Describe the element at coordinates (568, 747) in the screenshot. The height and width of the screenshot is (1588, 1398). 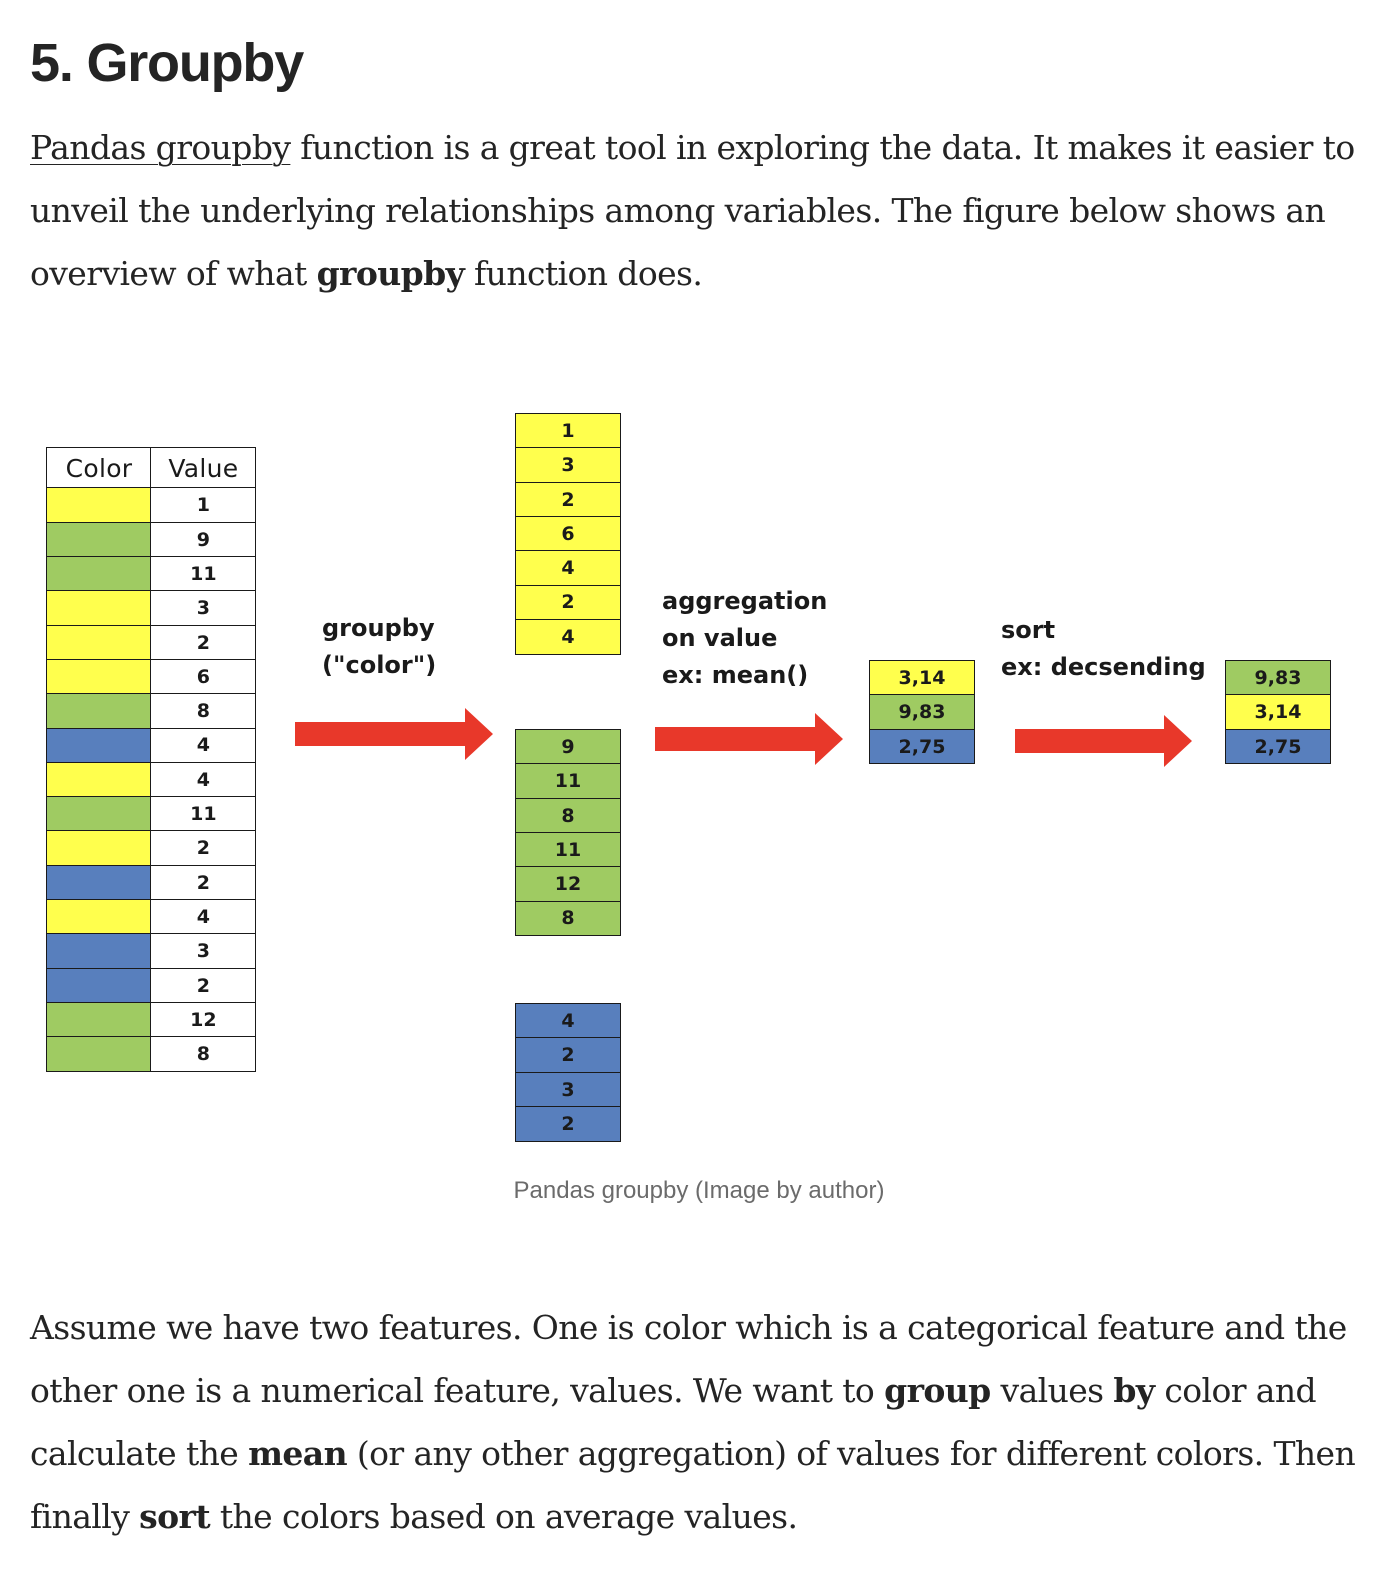
I see `group-green-cell: 9` at that location.